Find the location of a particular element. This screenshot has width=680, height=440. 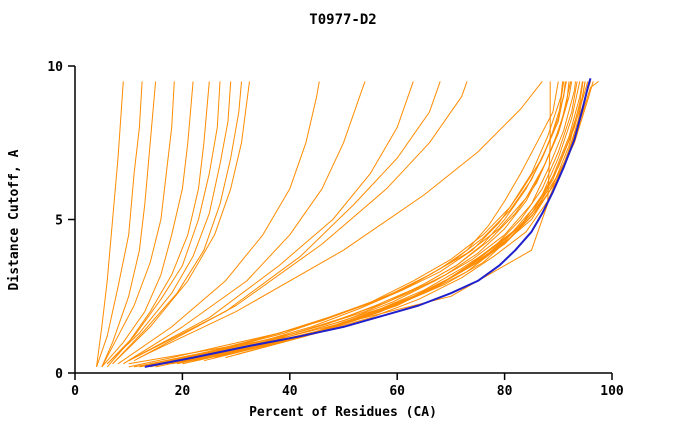

x-tick-label: 100 is located at coordinates (612, 391).